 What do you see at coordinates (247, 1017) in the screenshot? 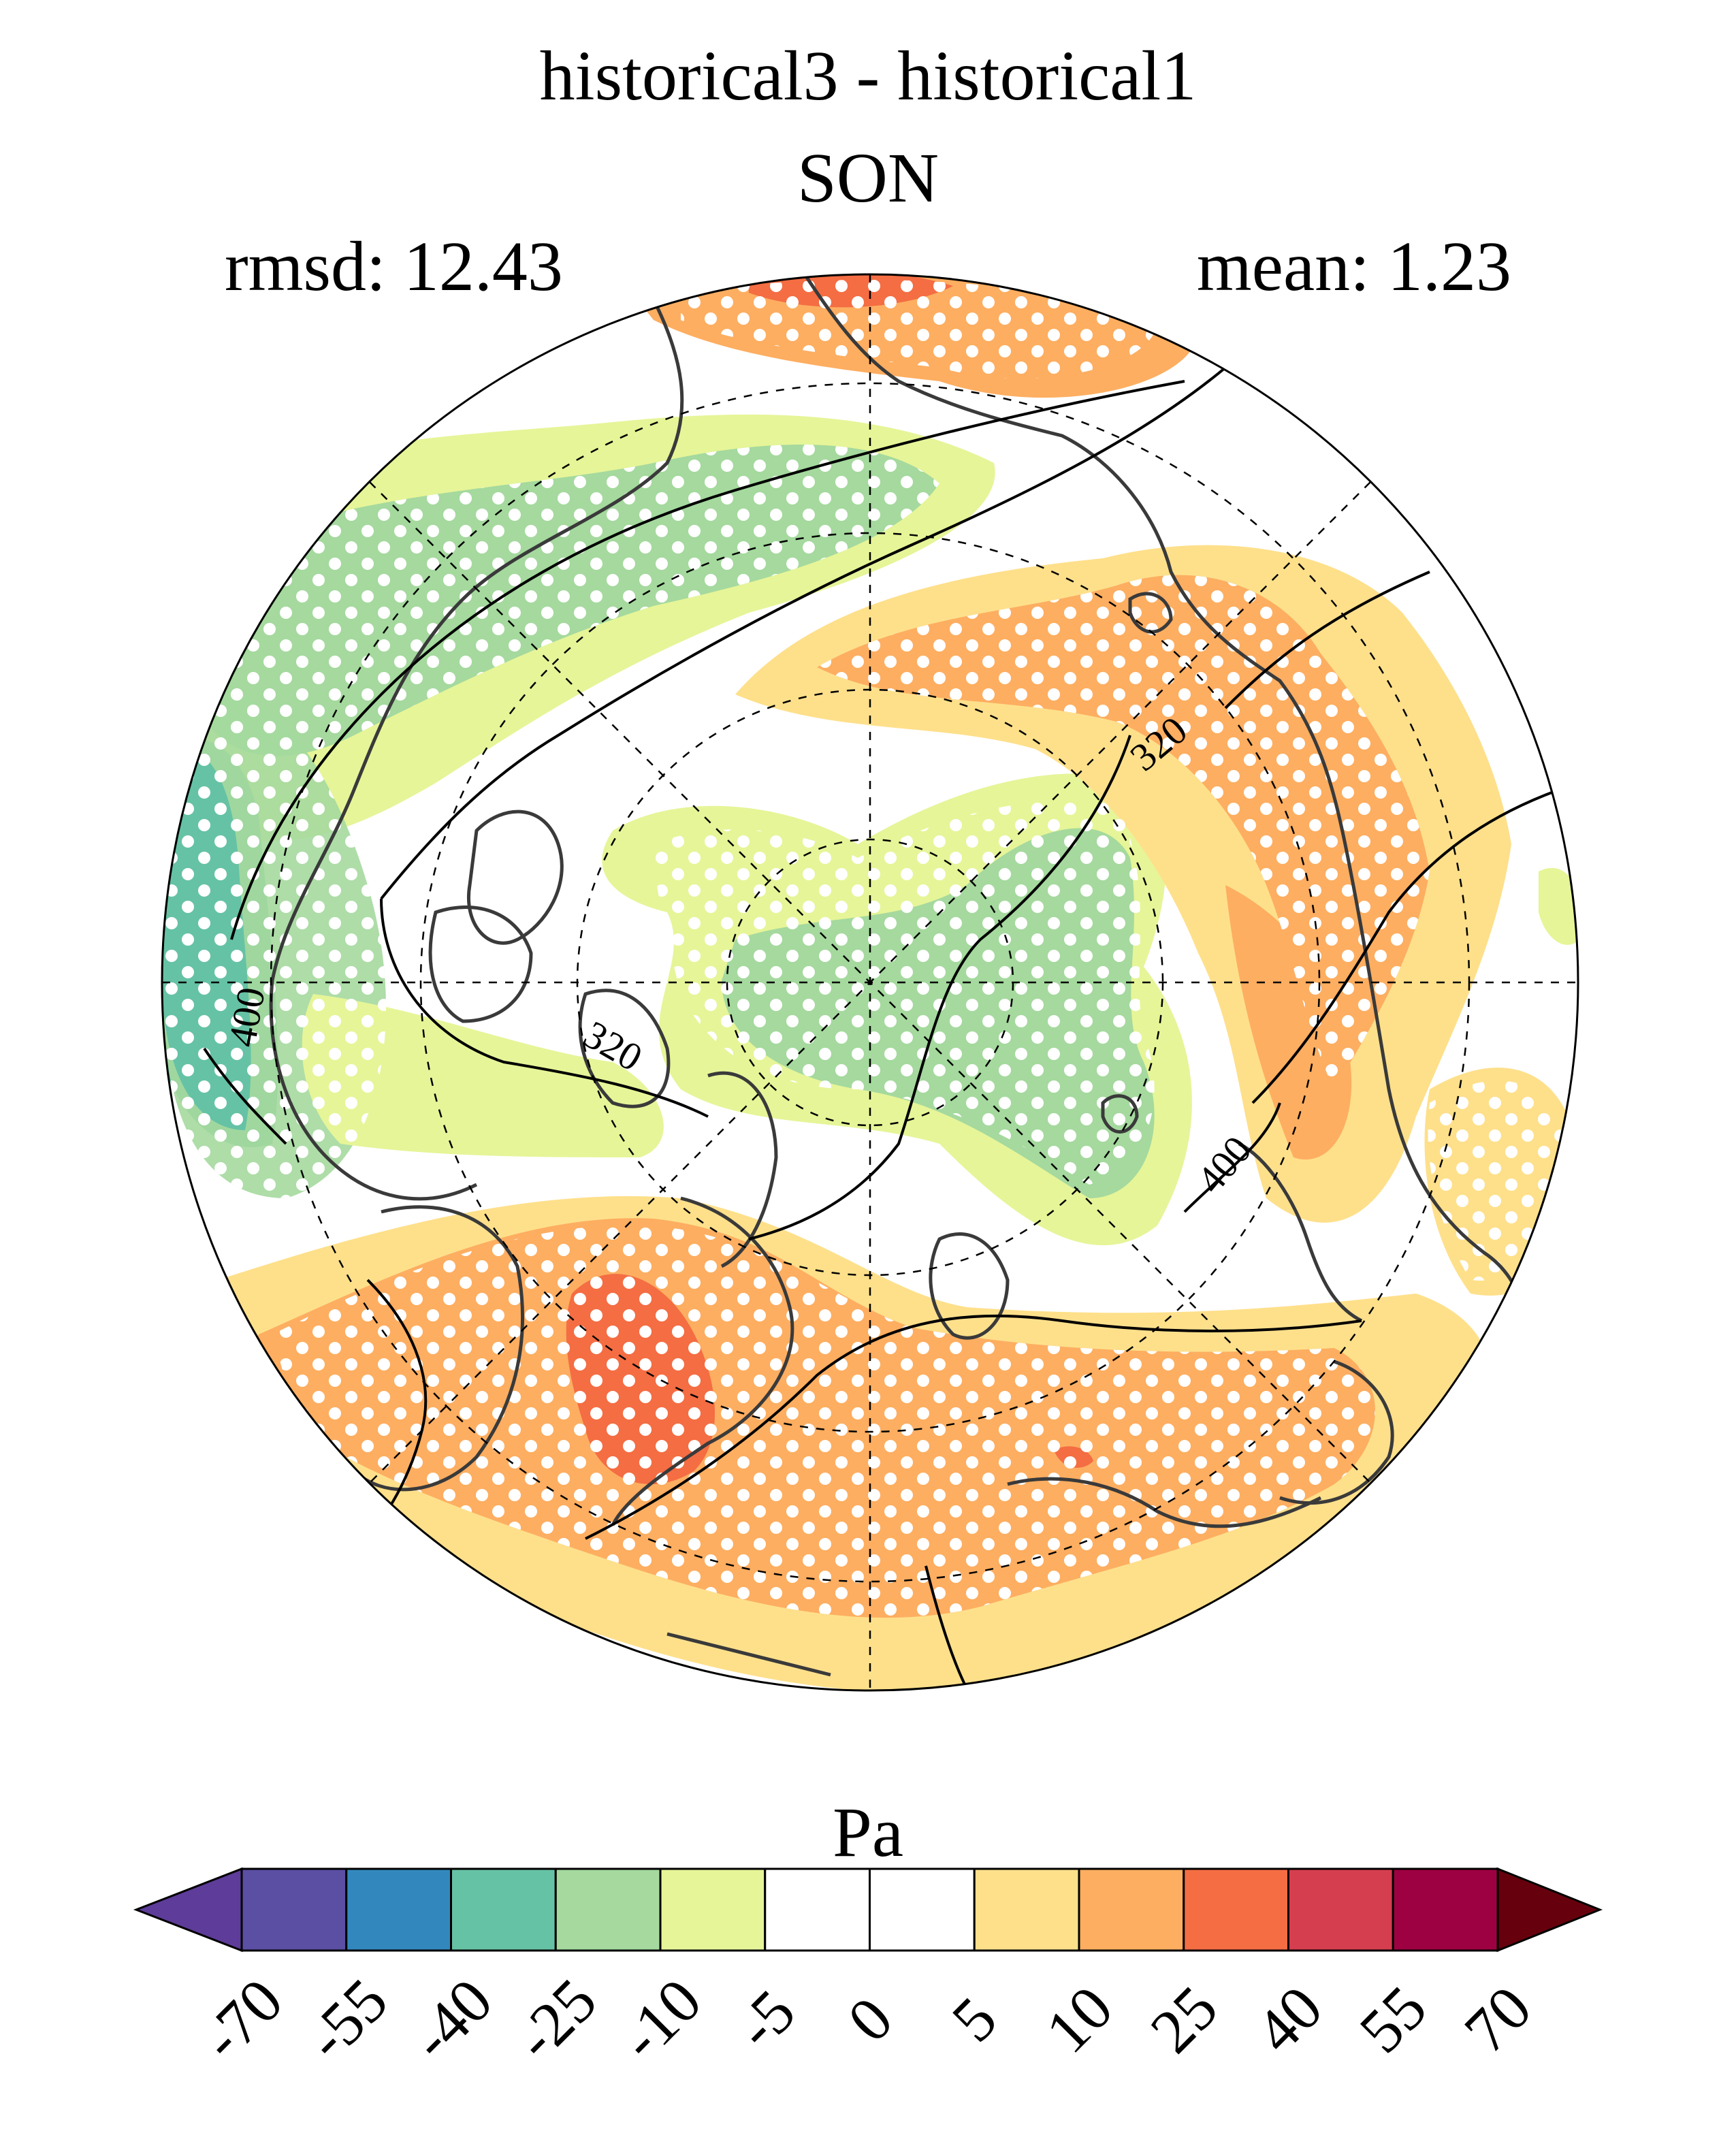
I see `contour-label-400-left: 400` at bounding box center [247, 1017].